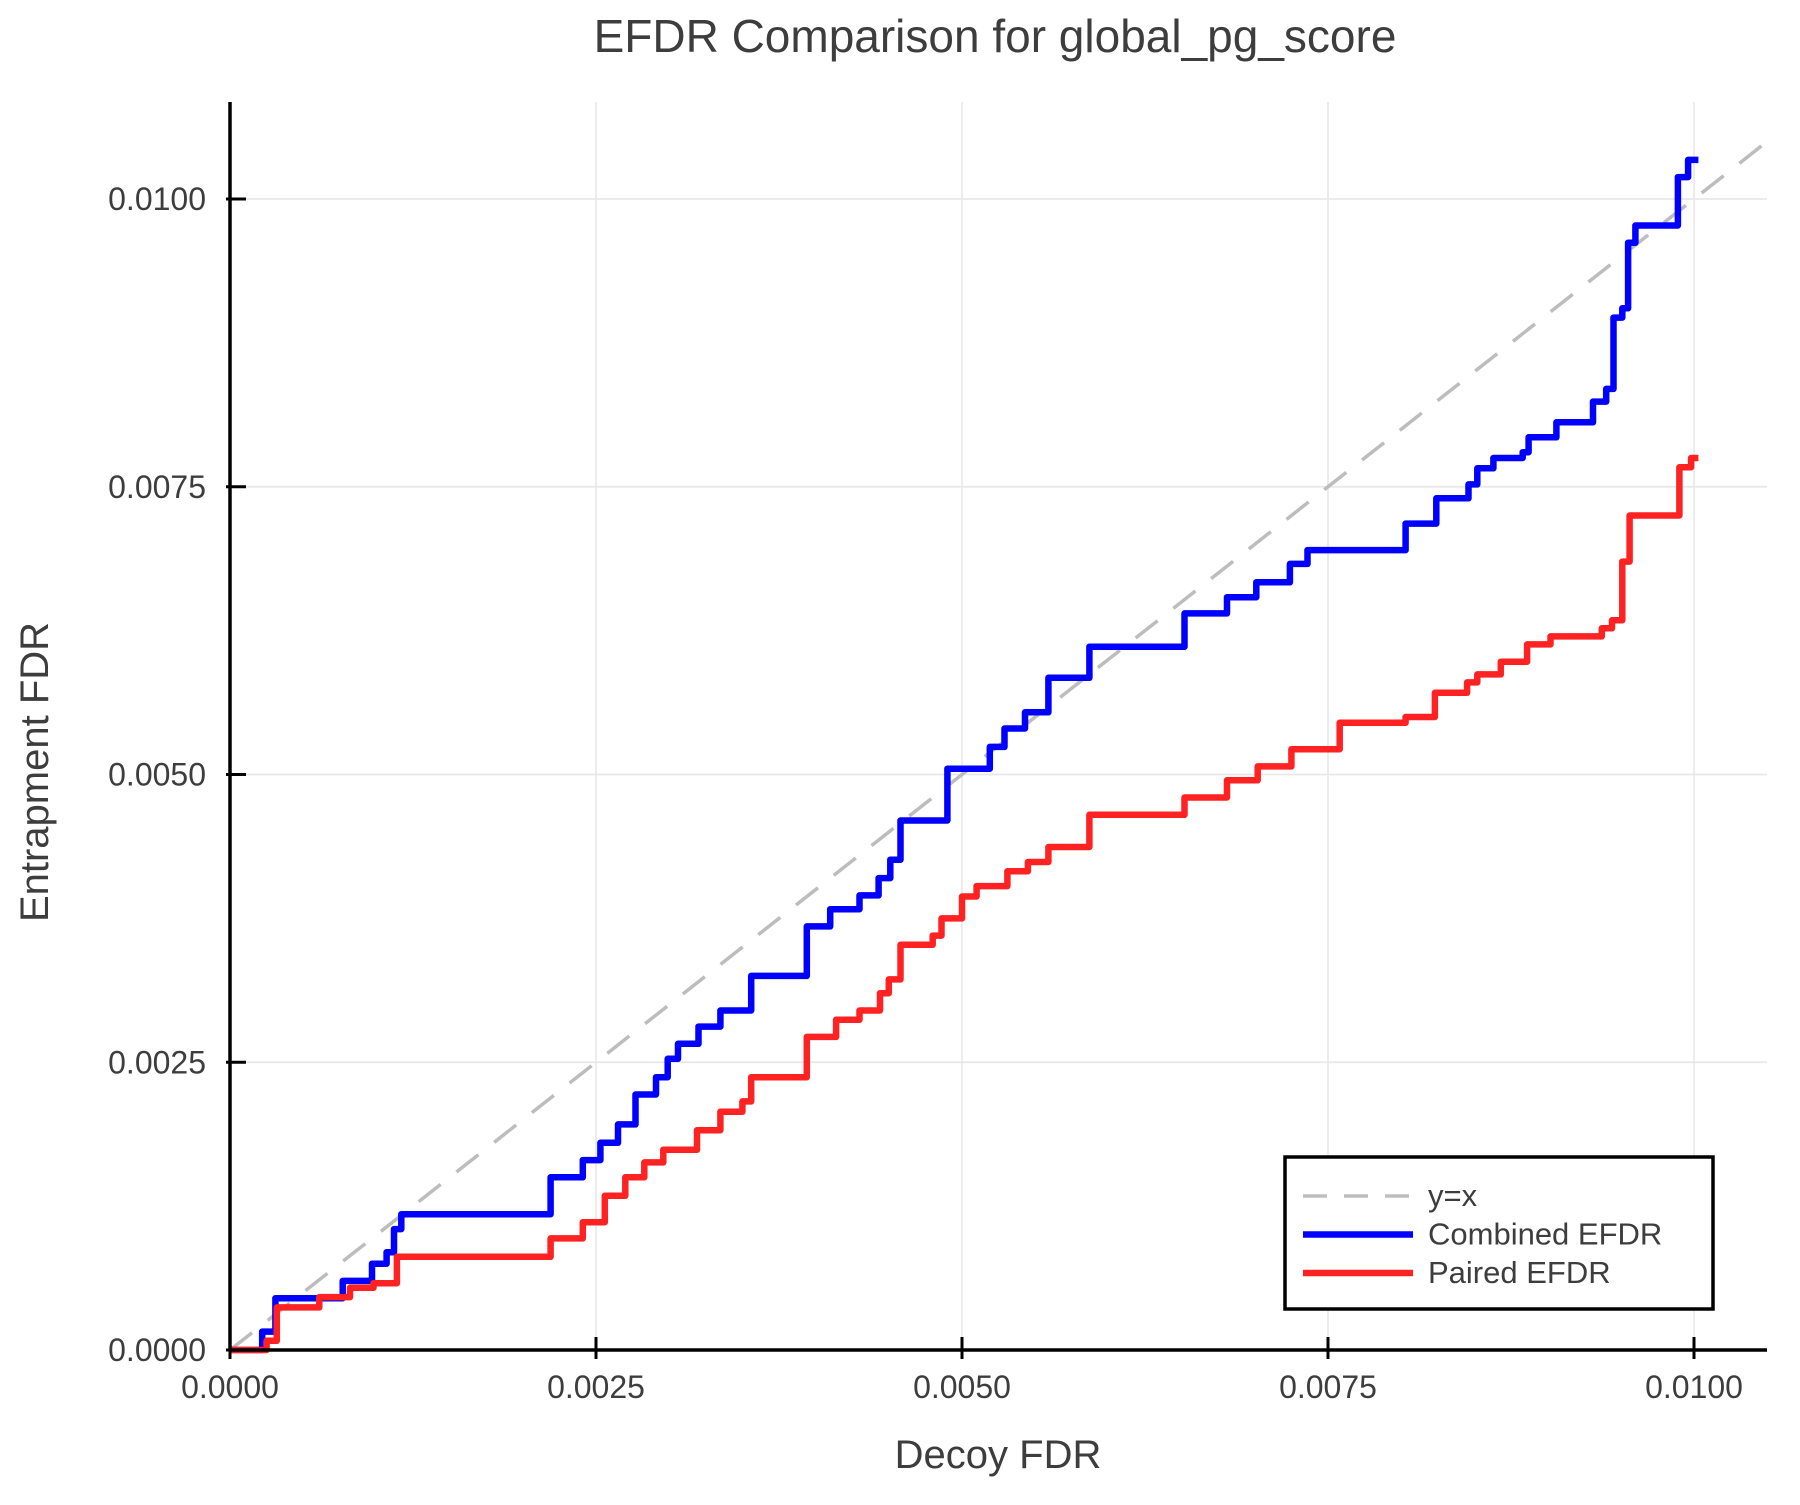 The image size is (1800, 1505). Describe the element at coordinates (230, 1387) in the screenshot. I see `x-tick-label: 0.0000` at that location.